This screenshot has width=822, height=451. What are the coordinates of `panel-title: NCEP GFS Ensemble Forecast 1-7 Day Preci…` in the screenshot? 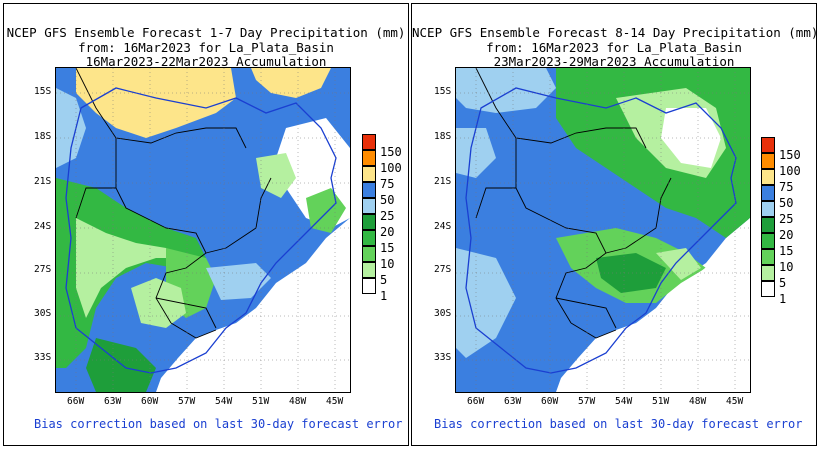 It's located at (206, 32).